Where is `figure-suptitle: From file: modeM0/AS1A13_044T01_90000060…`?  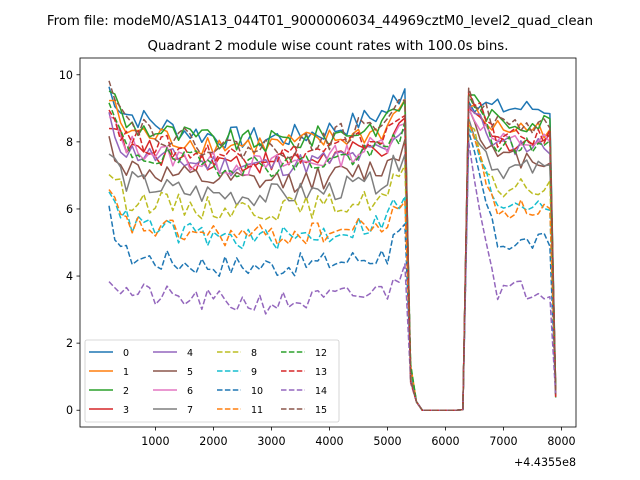 figure-suptitle: From file: modeM0/AS1A13_044T01_90000060… is located at coordinates (320, 21).